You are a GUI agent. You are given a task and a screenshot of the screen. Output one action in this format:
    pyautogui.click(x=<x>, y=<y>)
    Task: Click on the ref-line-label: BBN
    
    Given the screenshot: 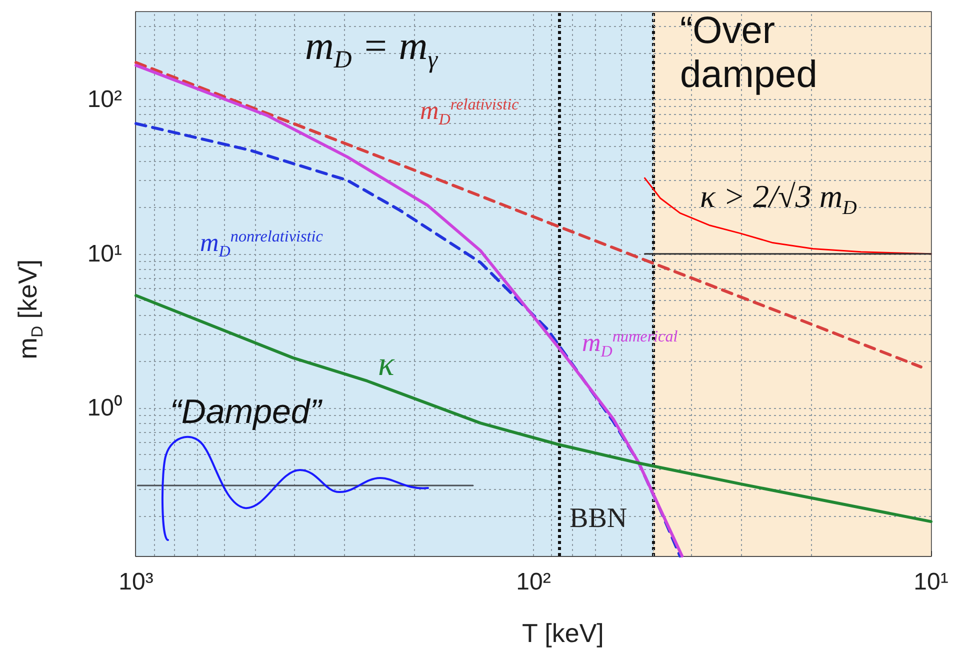 What is the action you would take?
    pyautogui.click(x=599, y=519)
    